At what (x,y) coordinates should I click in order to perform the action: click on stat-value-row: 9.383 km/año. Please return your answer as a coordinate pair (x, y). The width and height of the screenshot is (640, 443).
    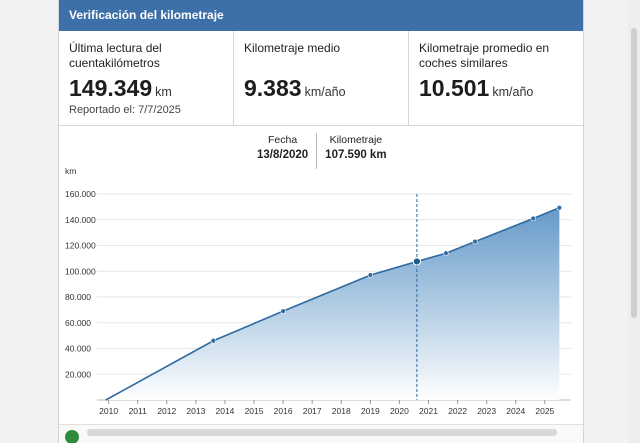
    Looking at the image, I should click on (321, 88).